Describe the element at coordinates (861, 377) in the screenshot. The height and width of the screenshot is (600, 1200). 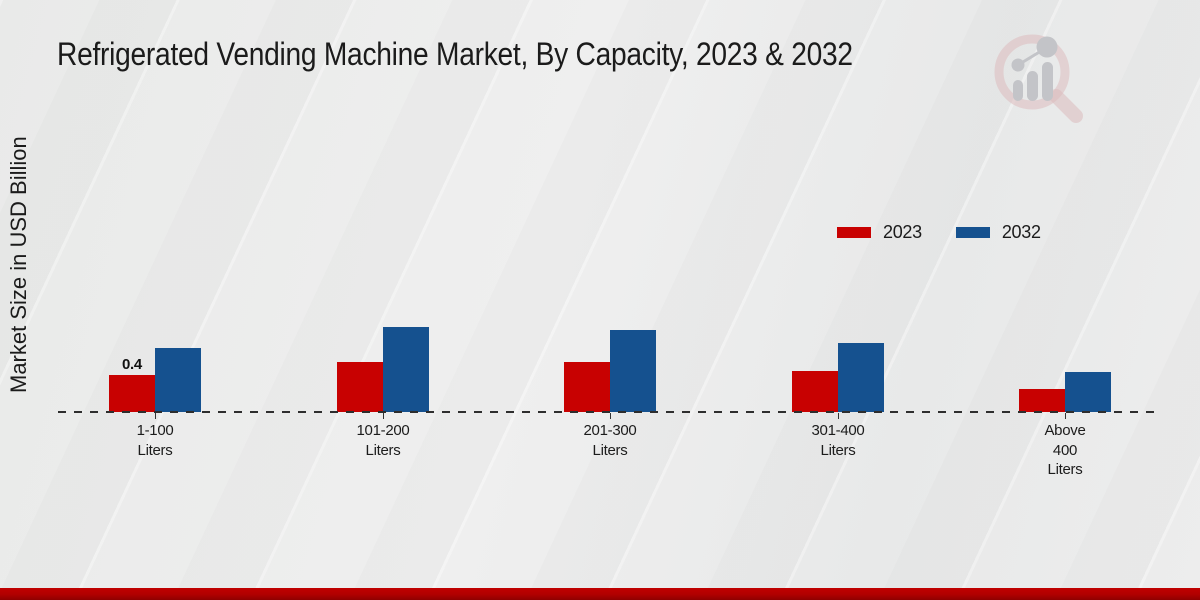
I see `bar-2032-301-400-liters` at that location.